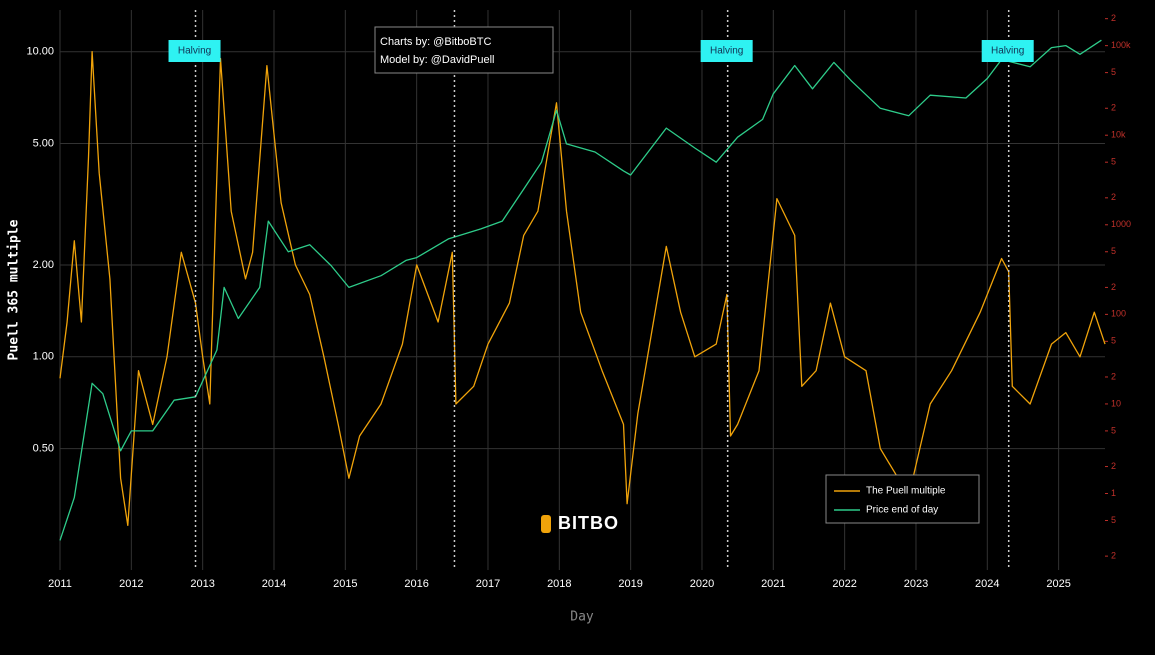 The height and width of the screenshot is (655, 1155). Describe the element at coordinates (43, 357) in the screenshot. I see `y-tick-label: 1.00` at that location.